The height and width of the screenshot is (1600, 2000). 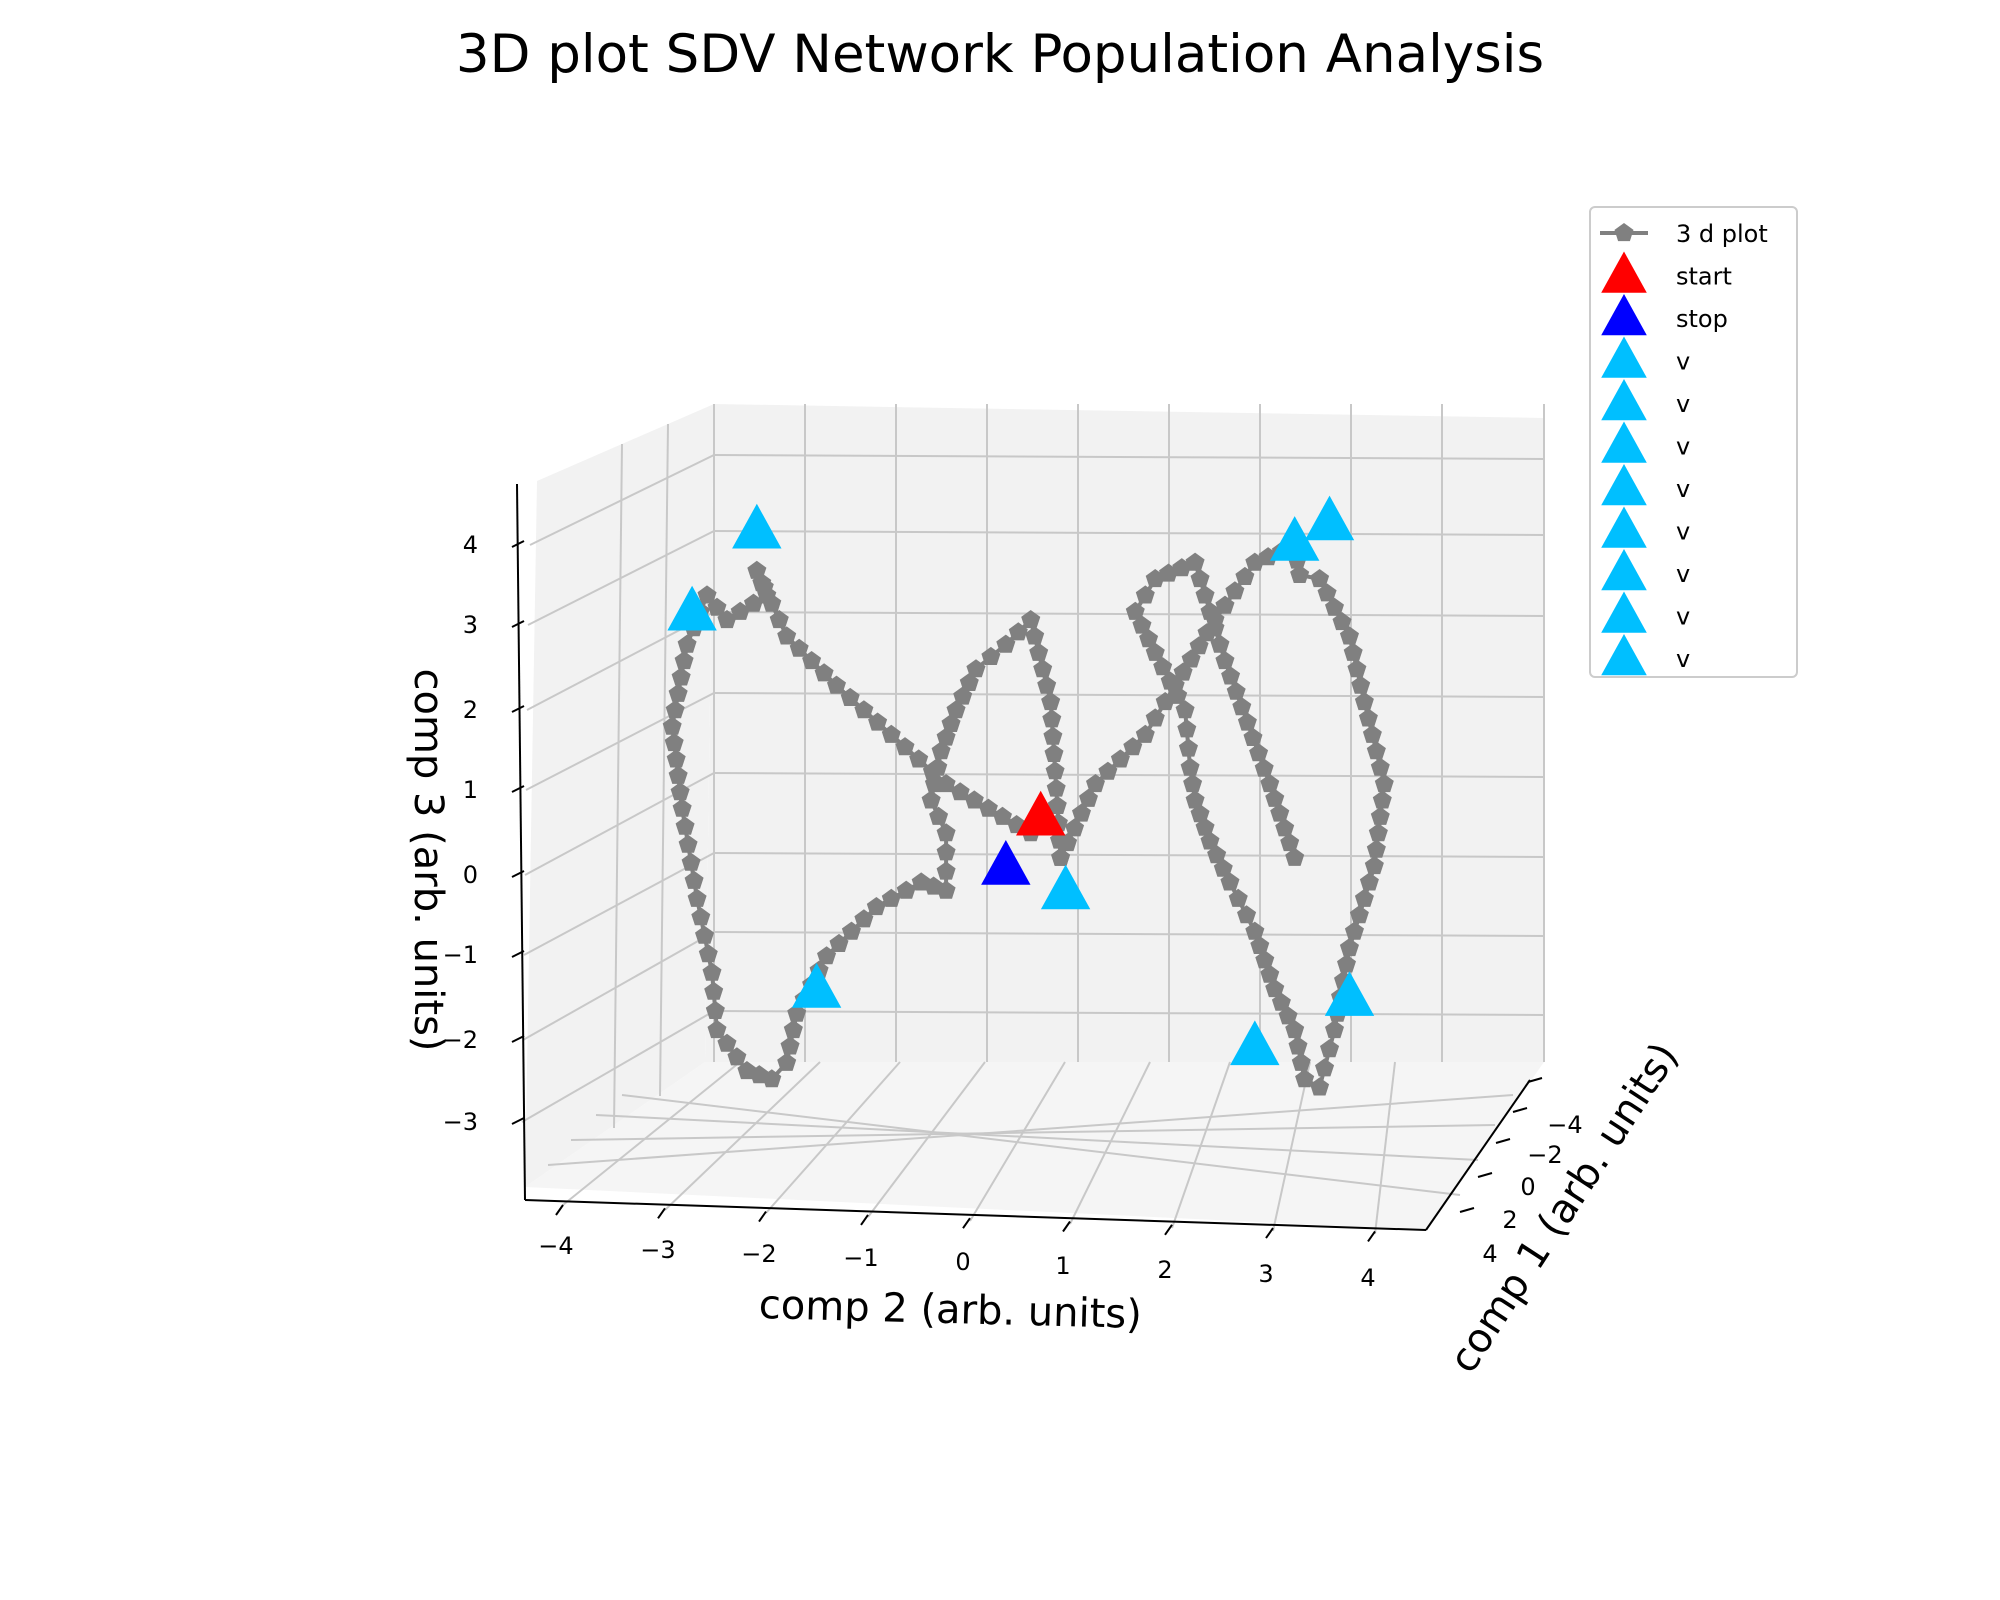 I want to click on x-tick-label: 4, so click(x=1489, y=1254).